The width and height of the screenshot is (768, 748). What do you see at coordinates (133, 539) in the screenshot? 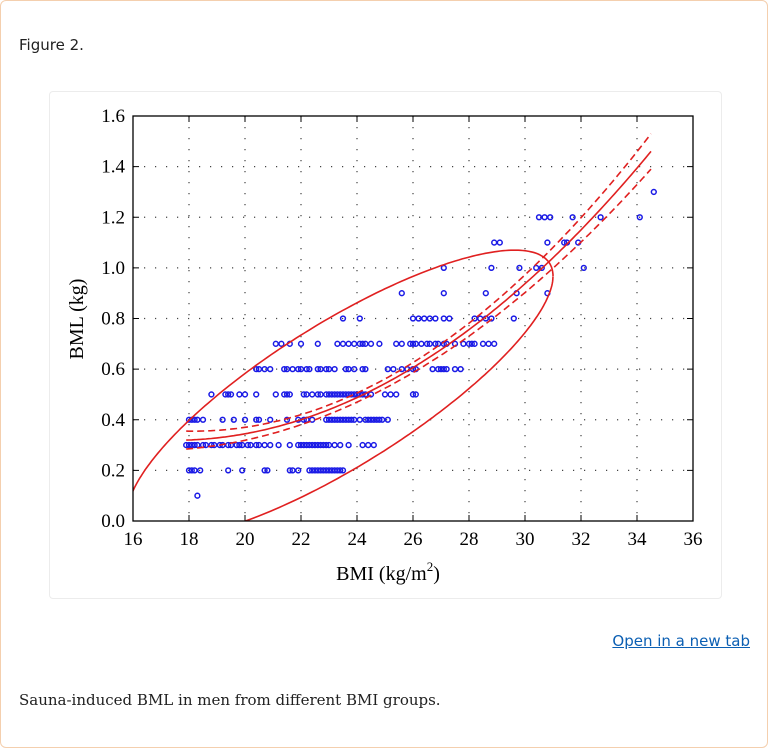
I see `x-tick-label: 16` at bounding box center [133, 539].